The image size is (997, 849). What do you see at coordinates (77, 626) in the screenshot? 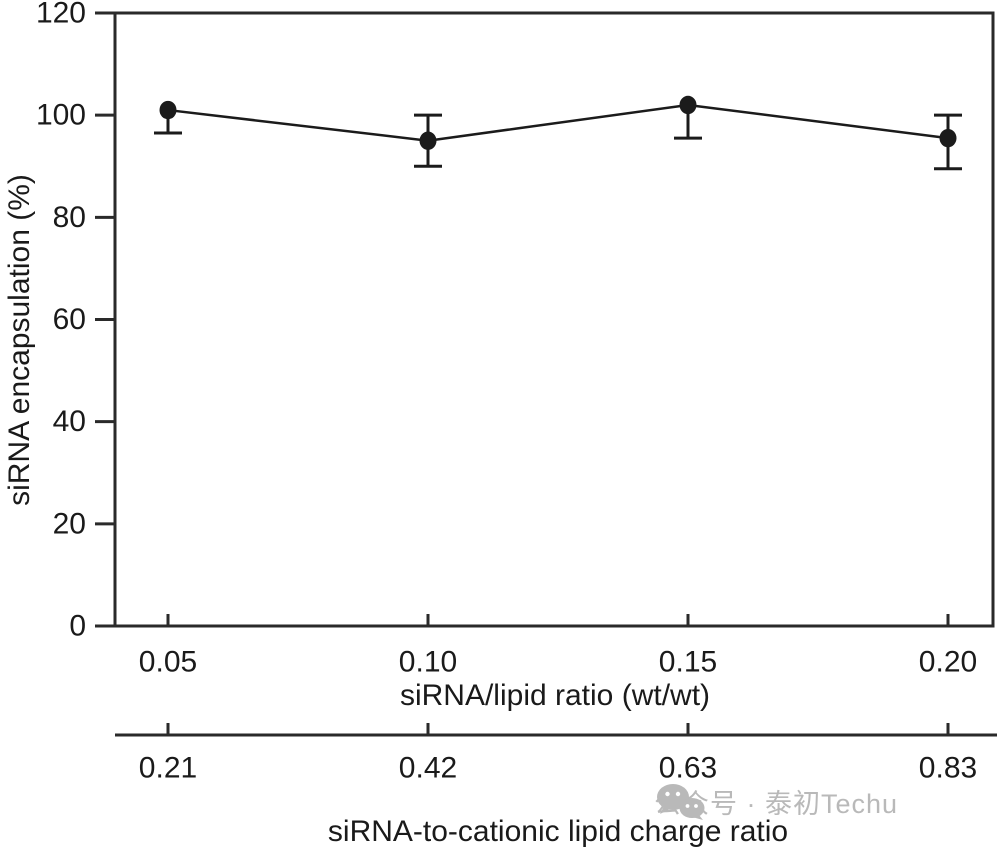
I see `y-tick-label: 0` at bounding box center [77, 626].